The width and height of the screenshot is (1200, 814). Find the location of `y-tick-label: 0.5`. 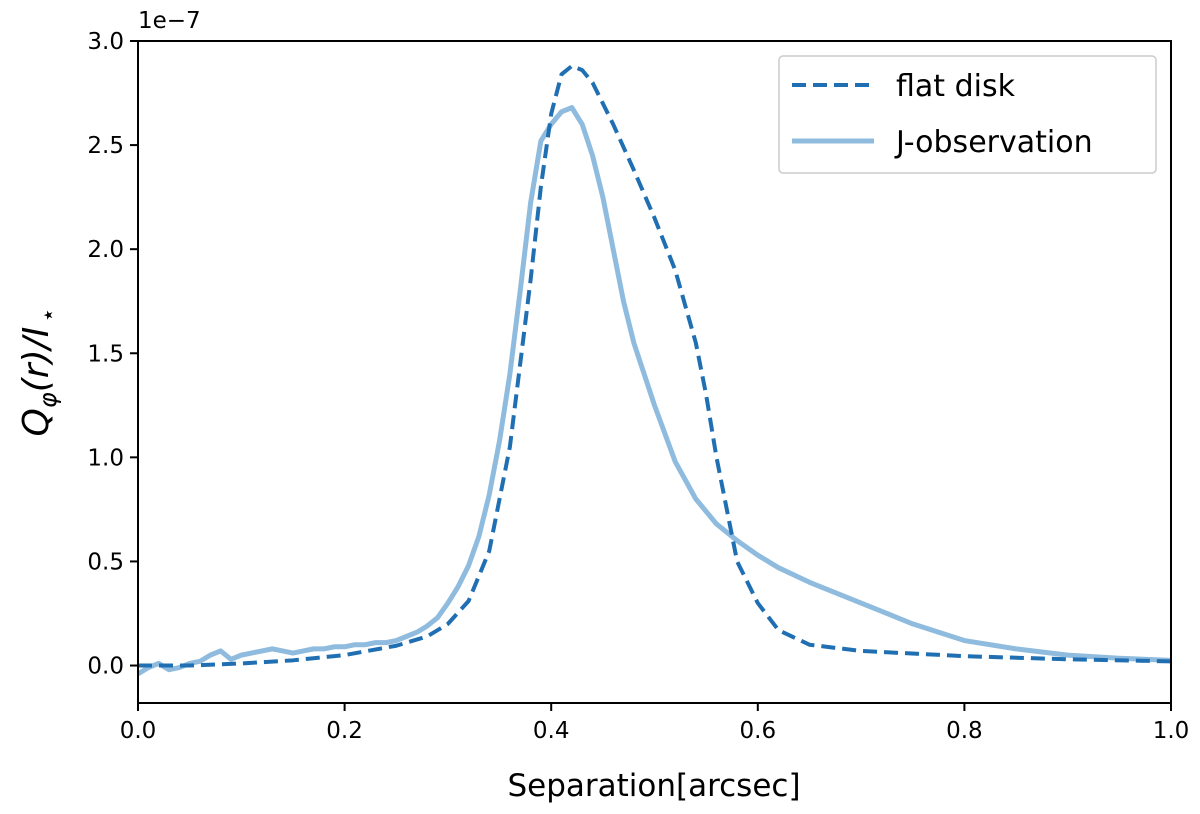

y-tick-label: 0.5 is located at coordinates (105, 562).